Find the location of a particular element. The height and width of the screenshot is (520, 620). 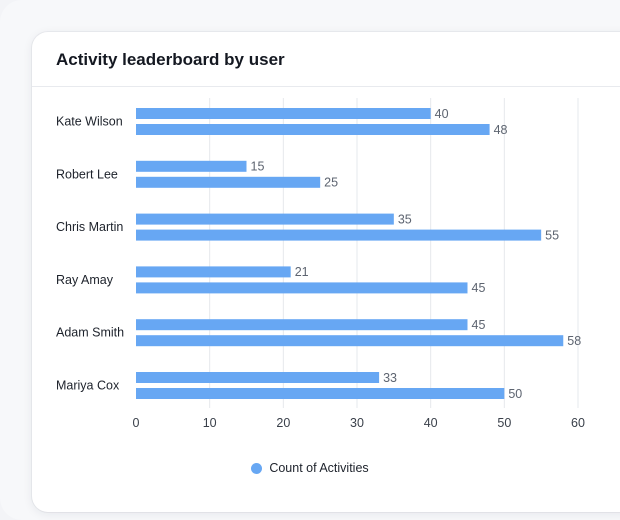

x-tick-label: 20 is located at coordinates (283, 423).